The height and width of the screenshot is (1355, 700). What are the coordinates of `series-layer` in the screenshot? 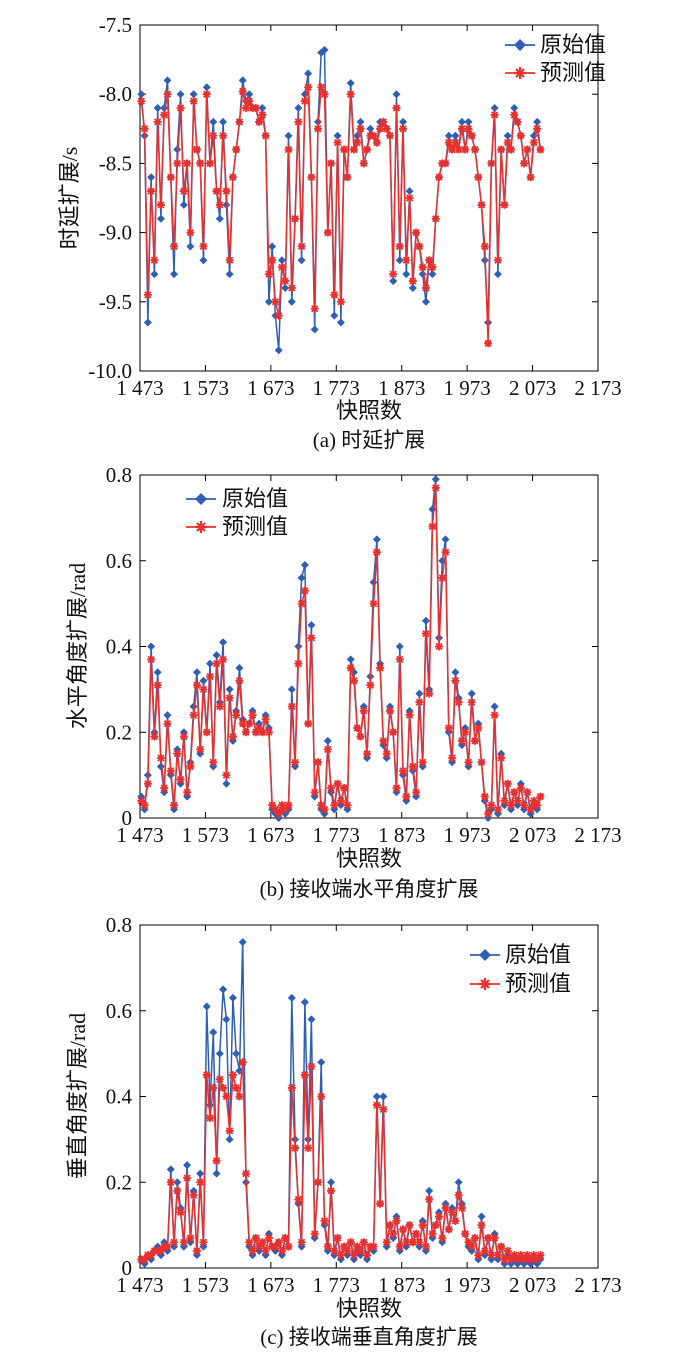 It's located at (341, 648).